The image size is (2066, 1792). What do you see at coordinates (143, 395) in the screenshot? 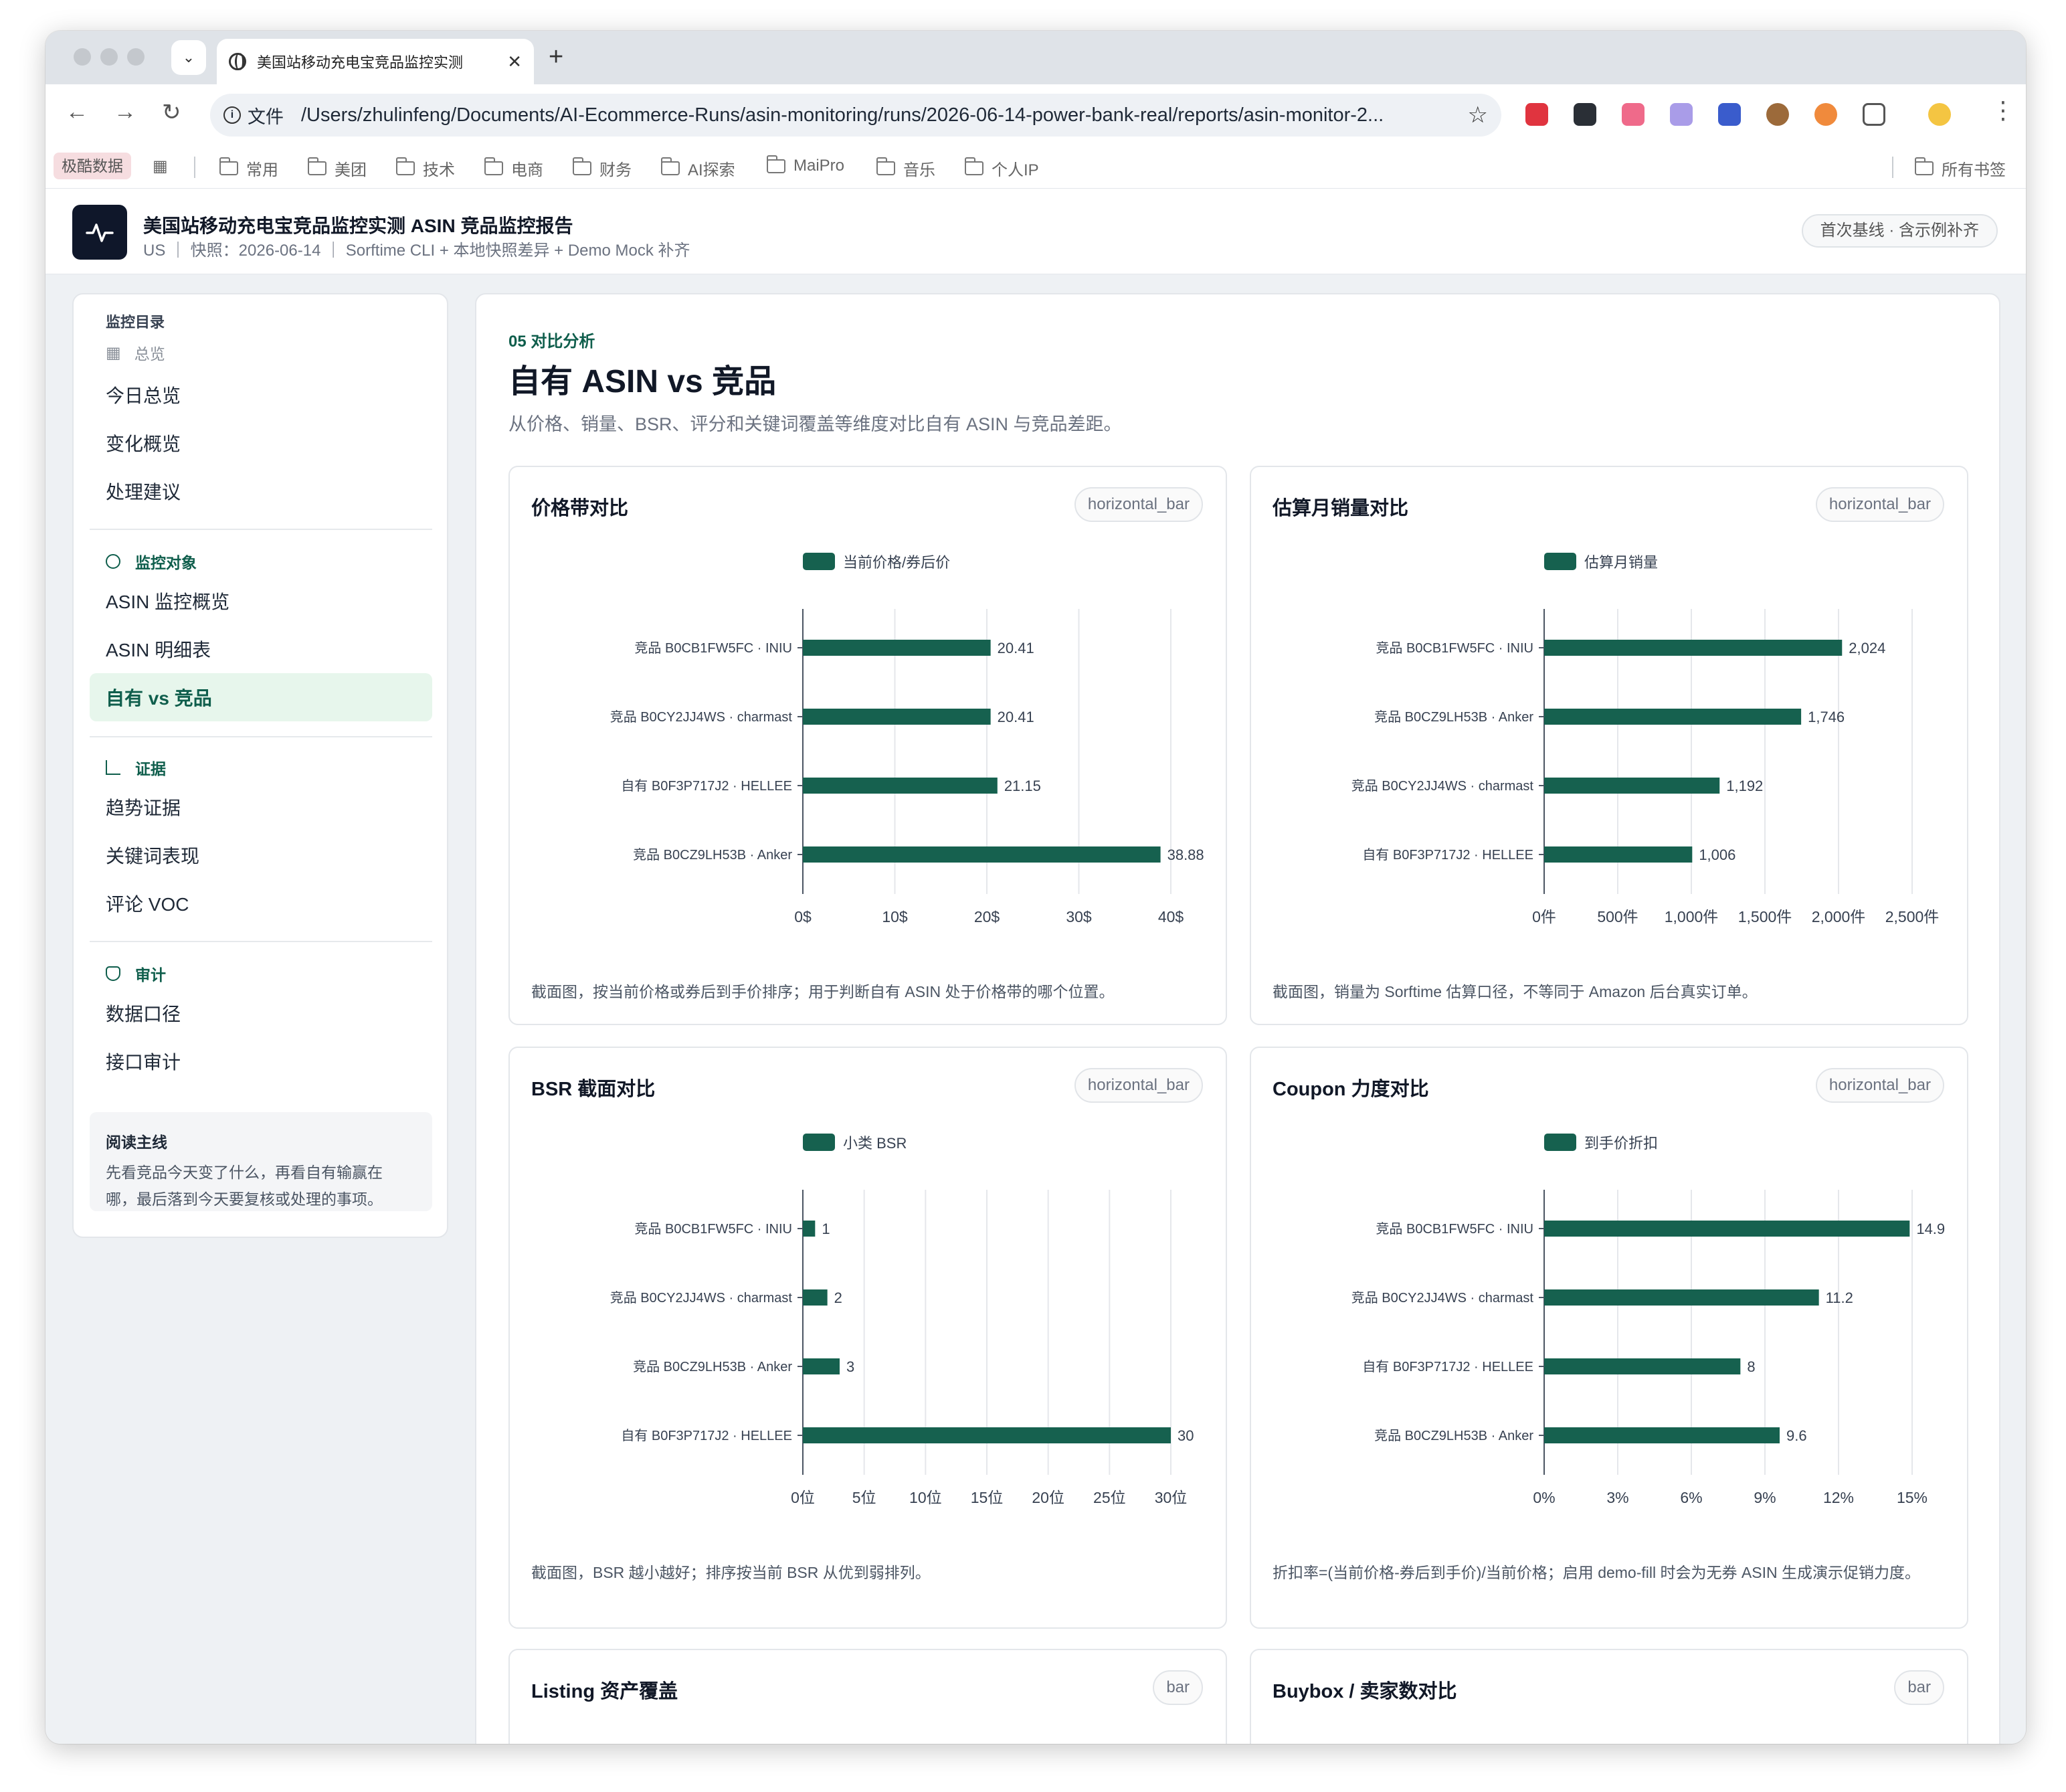
I see `sidebar-item-today: 今日总览` at bounding box center [143, 395].